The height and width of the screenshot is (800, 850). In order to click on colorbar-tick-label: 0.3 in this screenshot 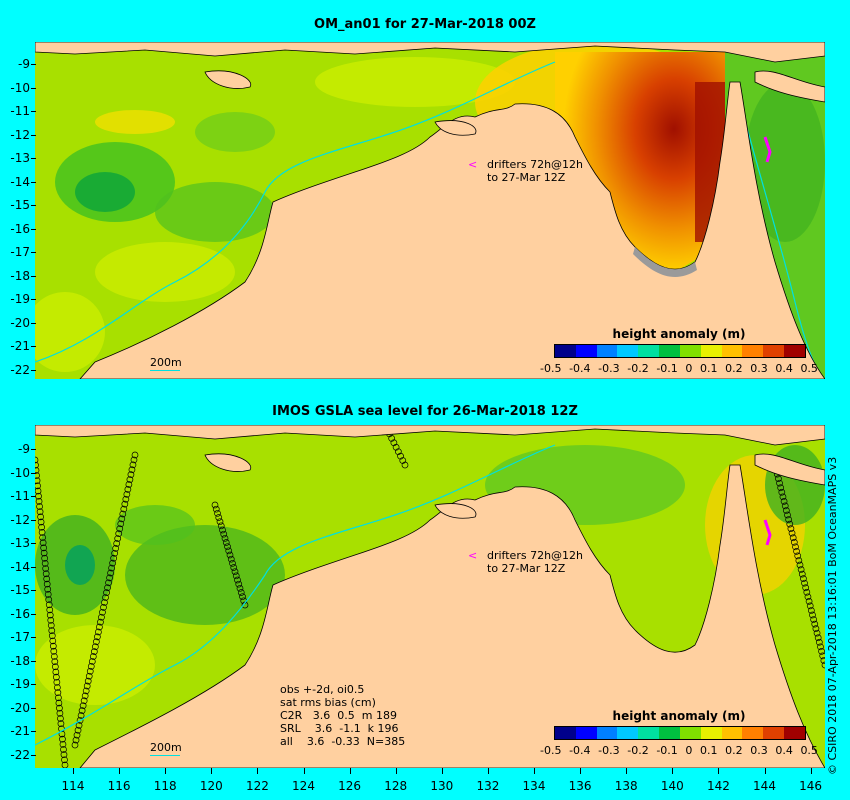, I will do `click(759, 750)`.